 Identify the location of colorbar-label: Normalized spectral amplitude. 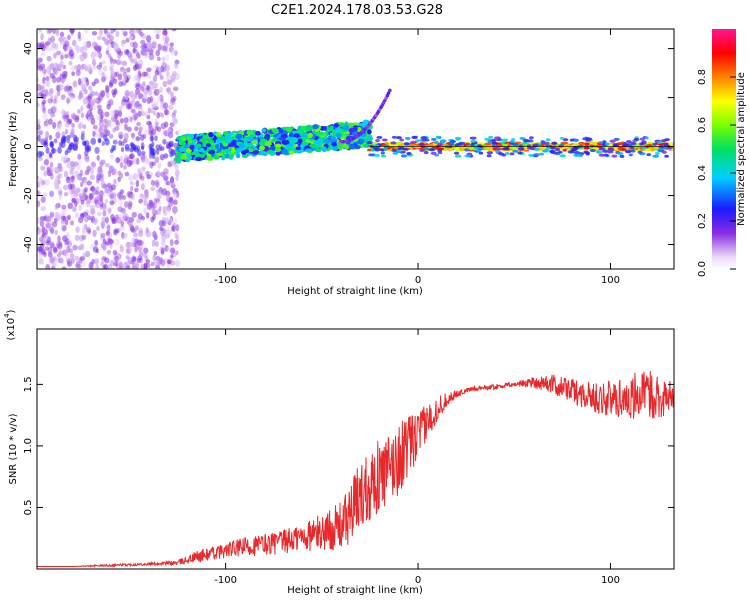
(741, 149).